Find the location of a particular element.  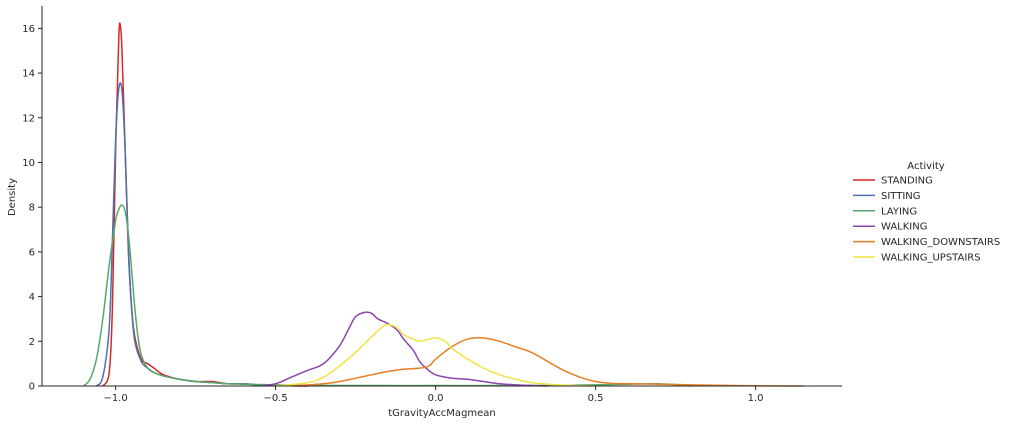

x-tick-label: −0.5 is located at coordinates (275, 398).